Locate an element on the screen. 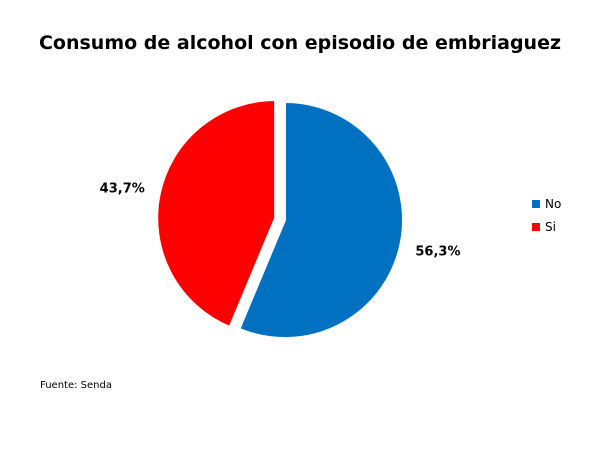 The height and width of the screenshot is (454, 600). pie-slice-si is located at coordinates (216, 214).